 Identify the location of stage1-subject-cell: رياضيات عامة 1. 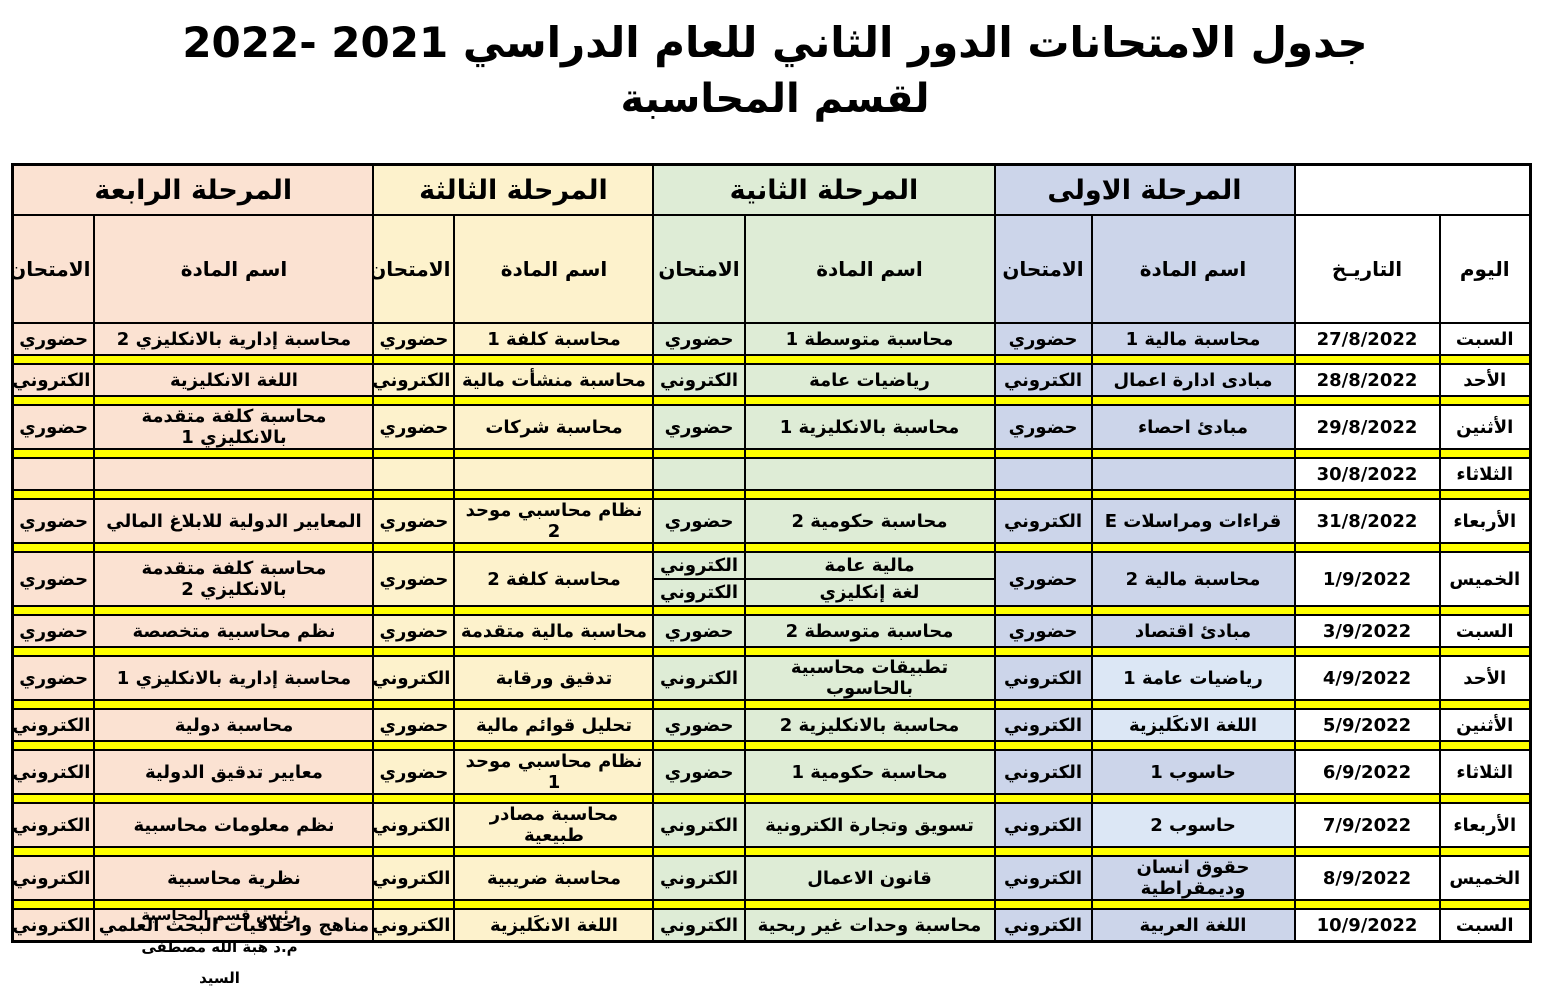
(1193, 678).